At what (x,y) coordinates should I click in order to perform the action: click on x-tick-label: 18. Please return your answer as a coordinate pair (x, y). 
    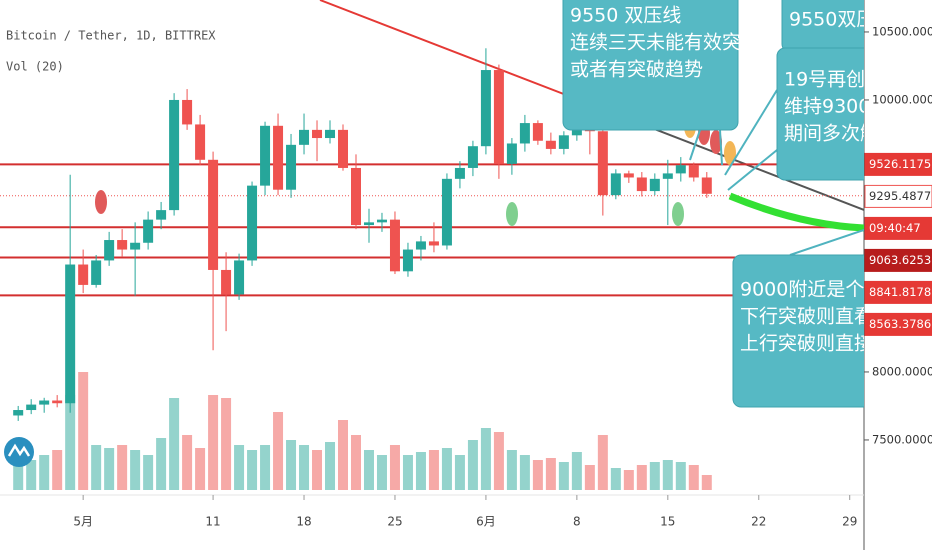
    Looking at the image, I should click on (303, 522).